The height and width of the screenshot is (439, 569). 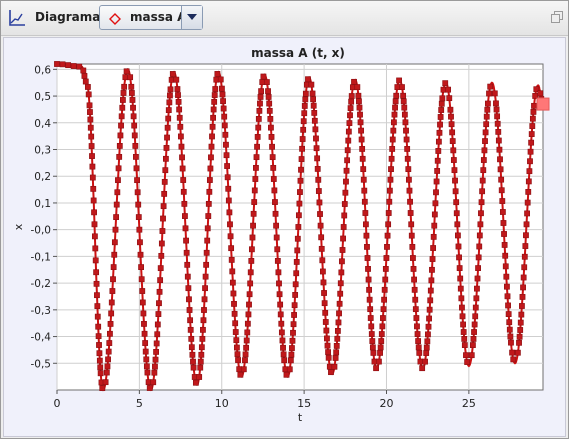 What do you see at coordinates (557, 17) in the screenshot?
I see `restore-window-icon` at bounding box center [557, 17].